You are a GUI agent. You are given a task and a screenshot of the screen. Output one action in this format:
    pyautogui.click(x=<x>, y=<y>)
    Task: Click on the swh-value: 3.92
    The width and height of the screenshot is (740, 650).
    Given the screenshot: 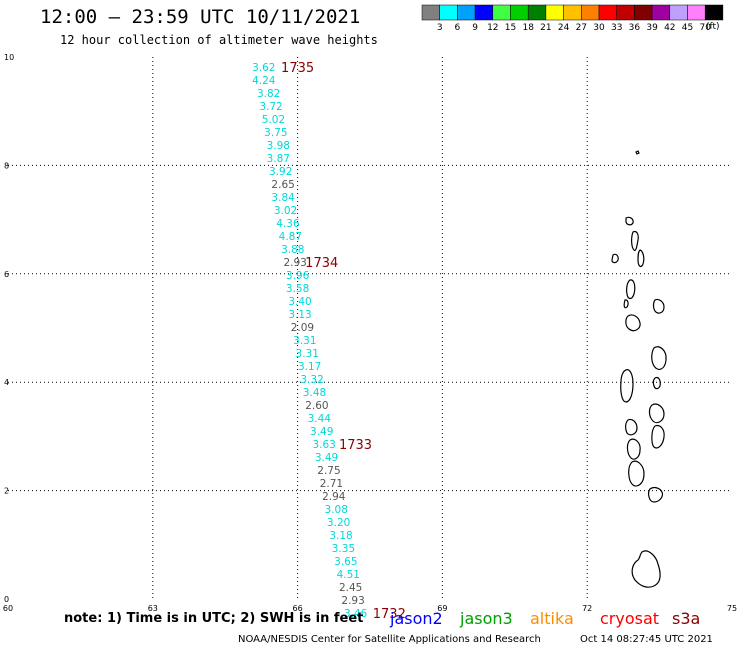 What is the action you would take?
    pyautogui.click(x=280, y=172)
    